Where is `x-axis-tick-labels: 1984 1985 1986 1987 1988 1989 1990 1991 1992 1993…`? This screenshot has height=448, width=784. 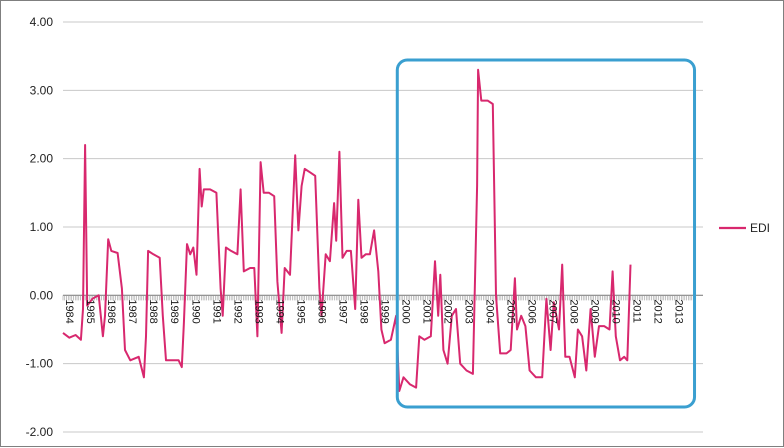 x-axis-tick-labels: 1984 1985 1986 1987 1988 1989 1990 1991 1992 1993… is located at coordinates (374, 311).